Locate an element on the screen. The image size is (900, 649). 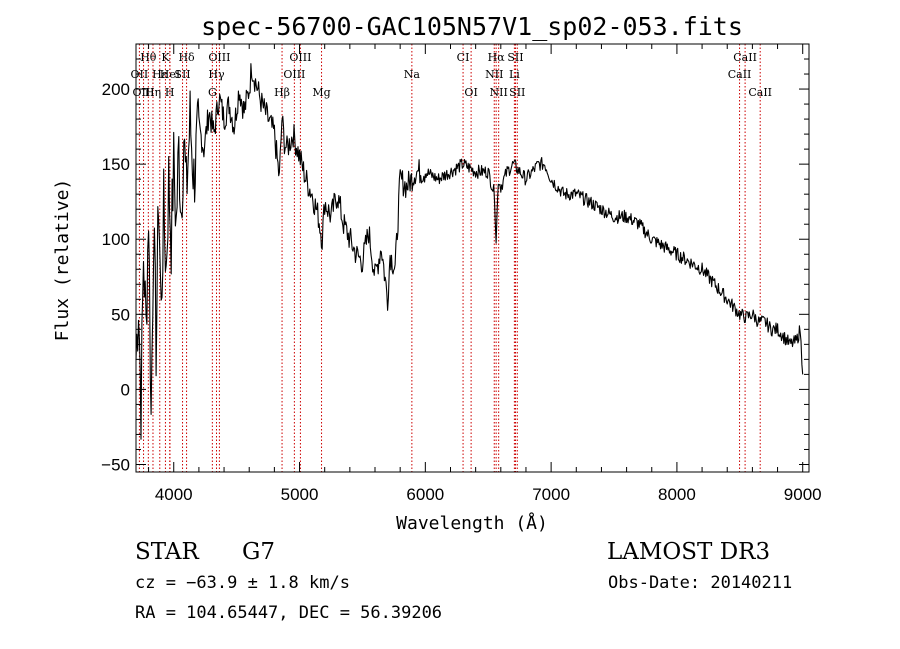
x-tick-label: 8000 is located at coordinates (677, 494).